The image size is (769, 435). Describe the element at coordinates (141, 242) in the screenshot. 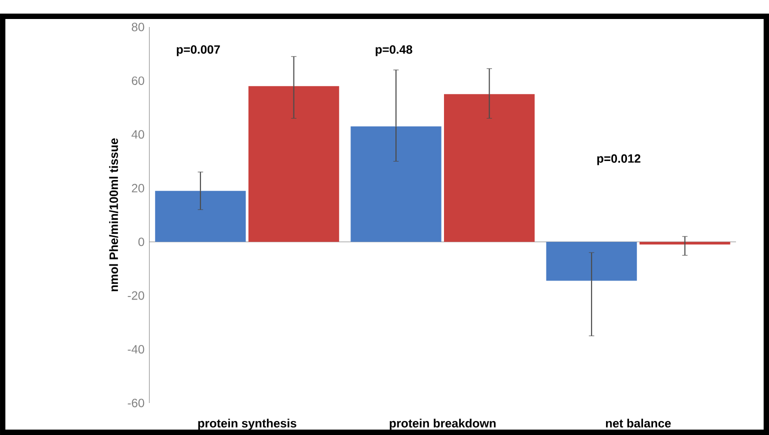

I see `y-tick-label: 0` at that location.